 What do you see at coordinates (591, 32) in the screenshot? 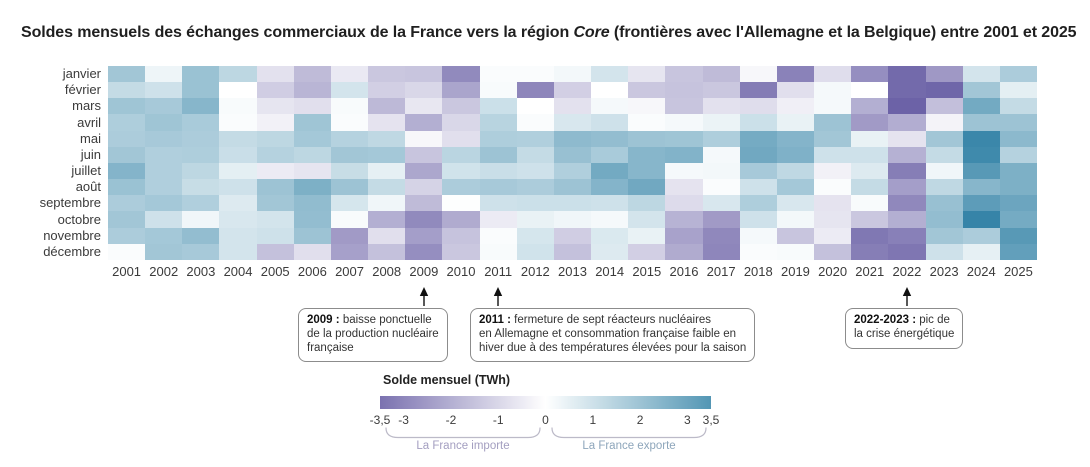
I see `title-italic-core: Core` at bounding box center [591, 32].